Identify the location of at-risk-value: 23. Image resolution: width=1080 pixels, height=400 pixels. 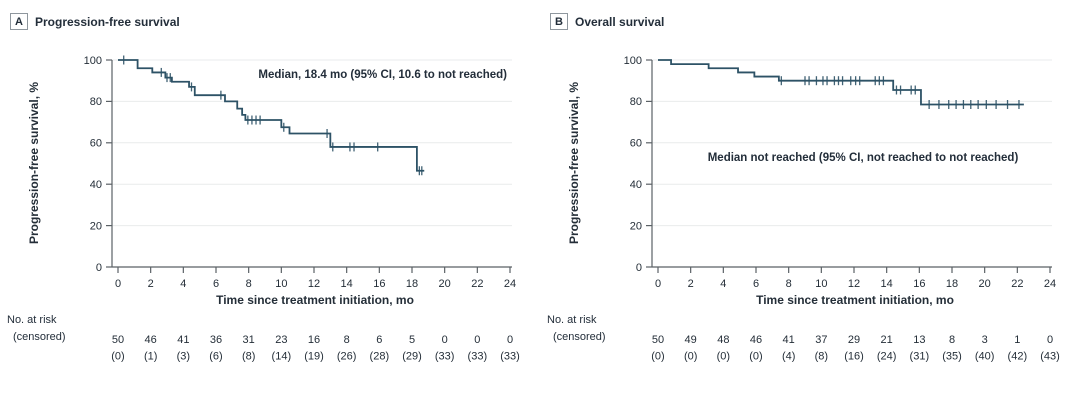
(281, 340).